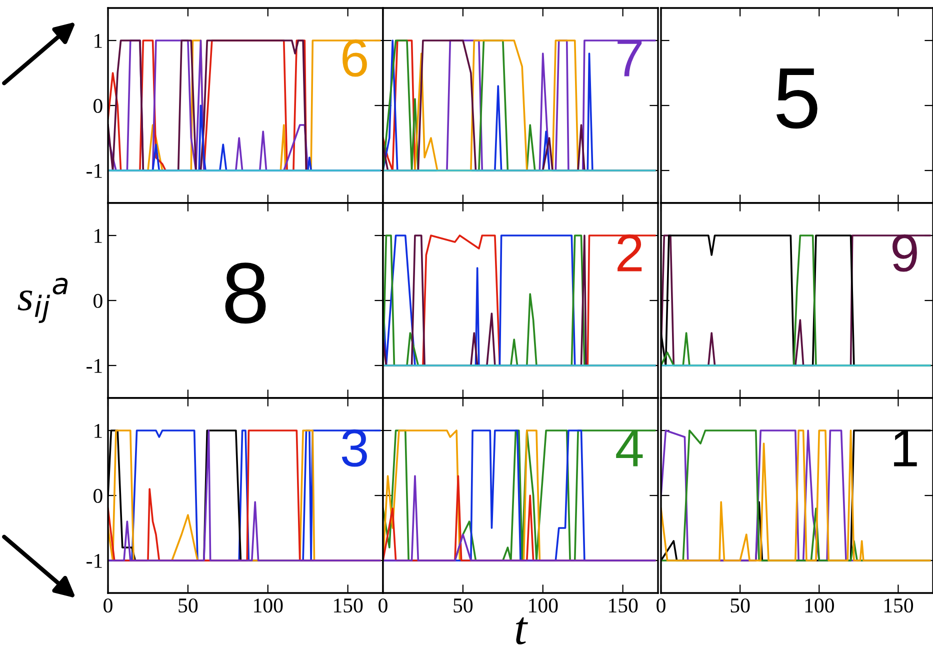  What do you see at coordinates (354, 58) in the screenshot?
I see `annotation: 6` at bounding box center [354, 58].